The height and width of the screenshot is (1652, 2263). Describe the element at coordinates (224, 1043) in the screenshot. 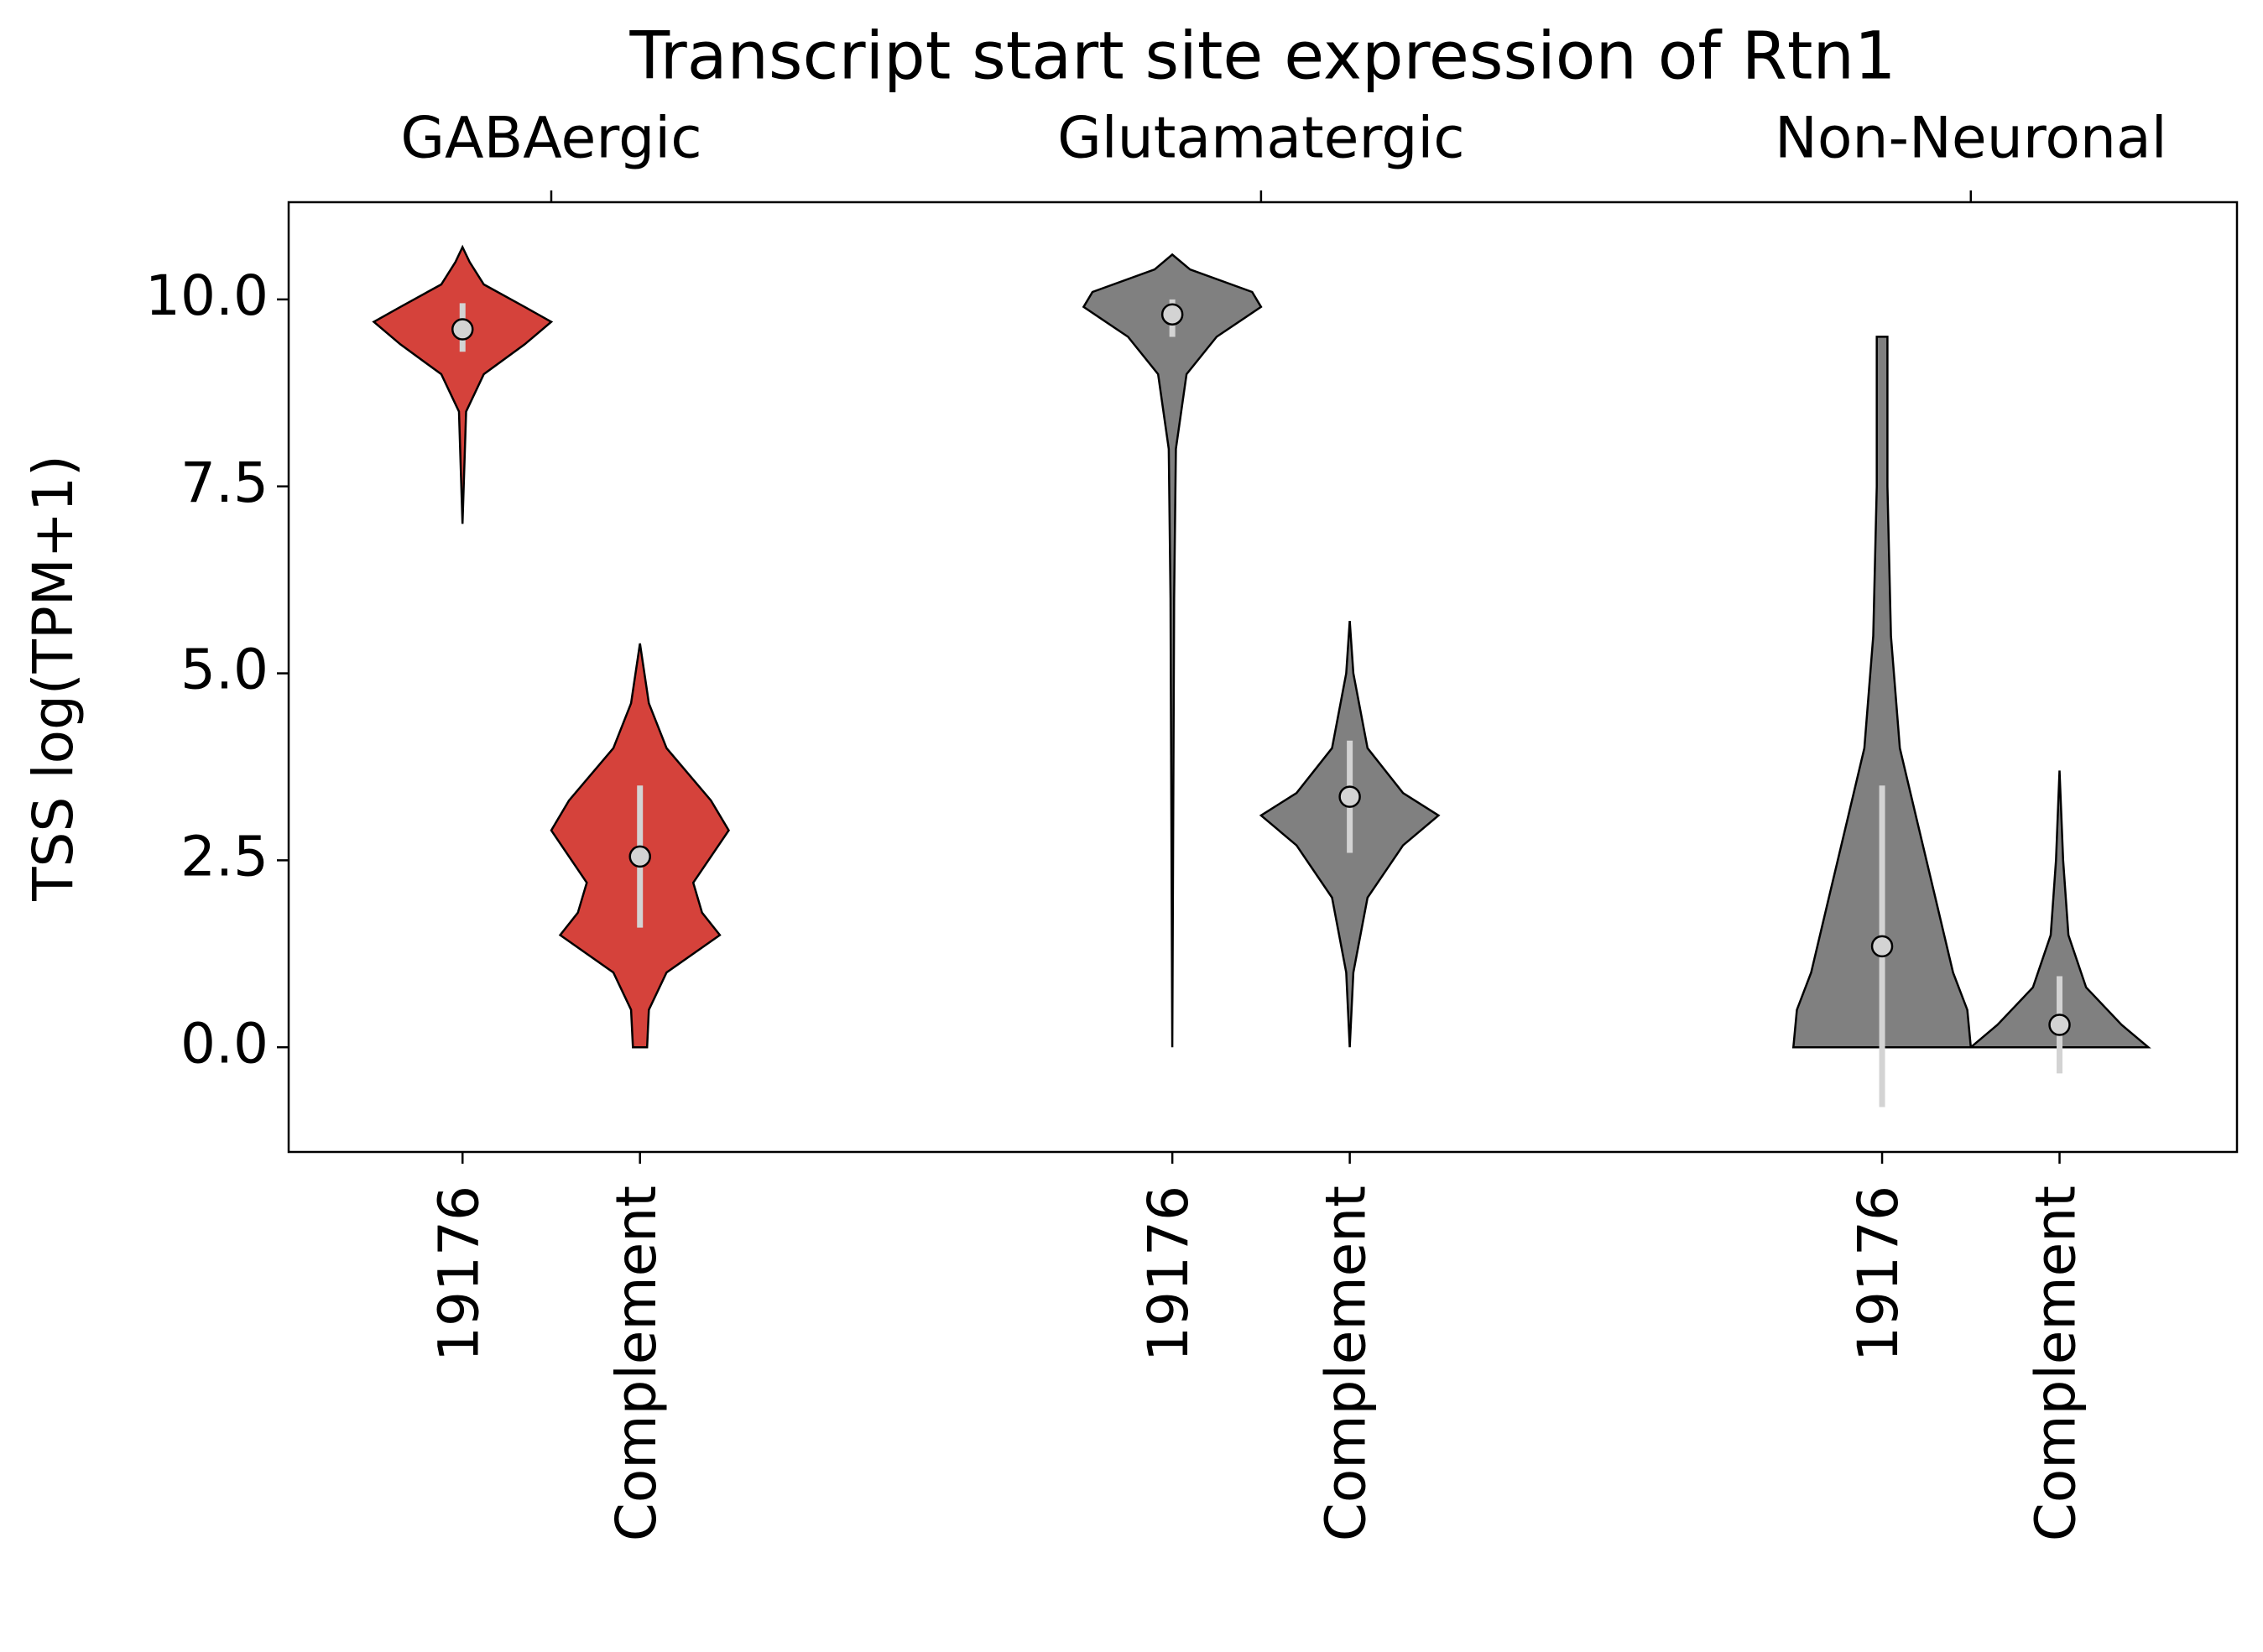

I see `y-tick-label: 0.0` at that location.